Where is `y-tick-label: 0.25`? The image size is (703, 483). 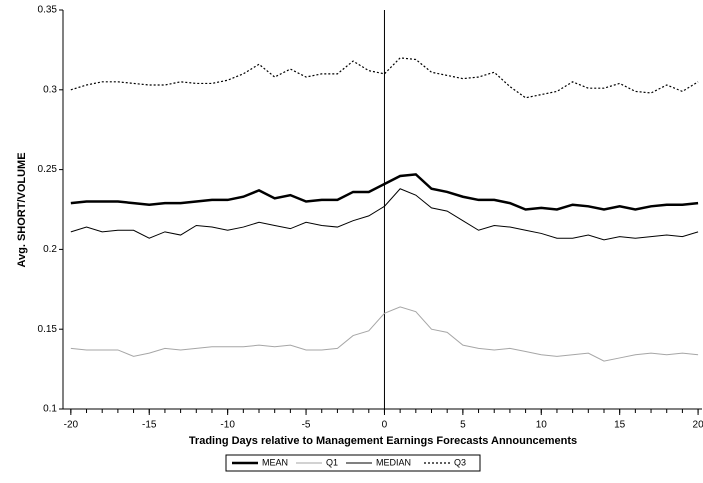 y-tick-label: 0.25 is located at coordinates (48, 169).